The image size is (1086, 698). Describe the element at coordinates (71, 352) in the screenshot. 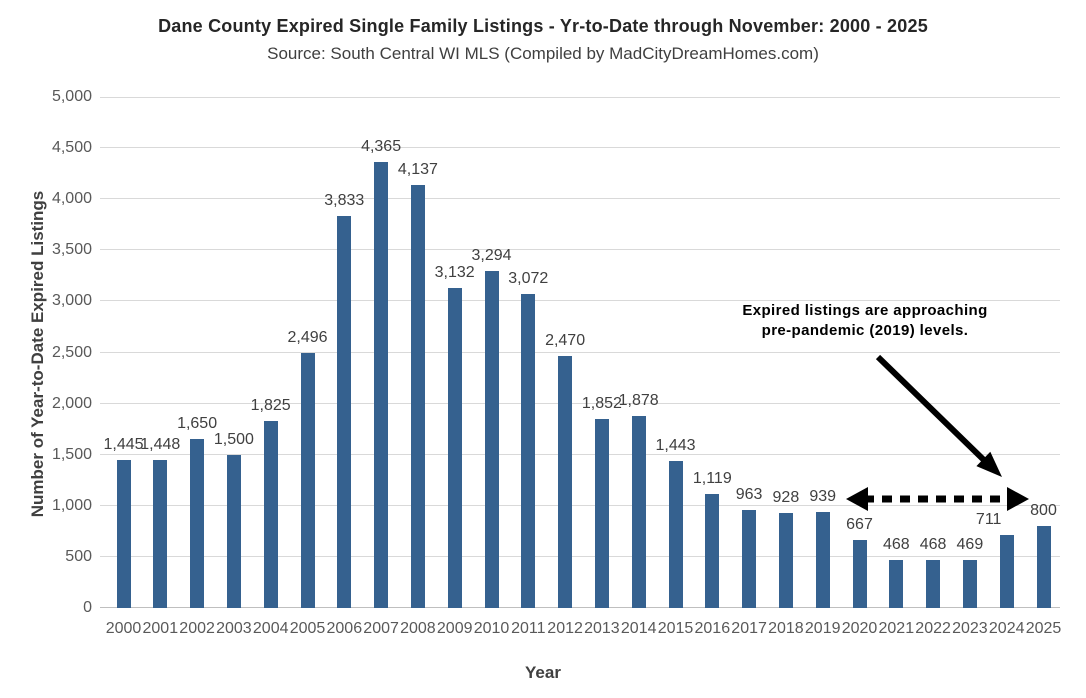

I see `y-tick-label-2500: 2,500` at that location.